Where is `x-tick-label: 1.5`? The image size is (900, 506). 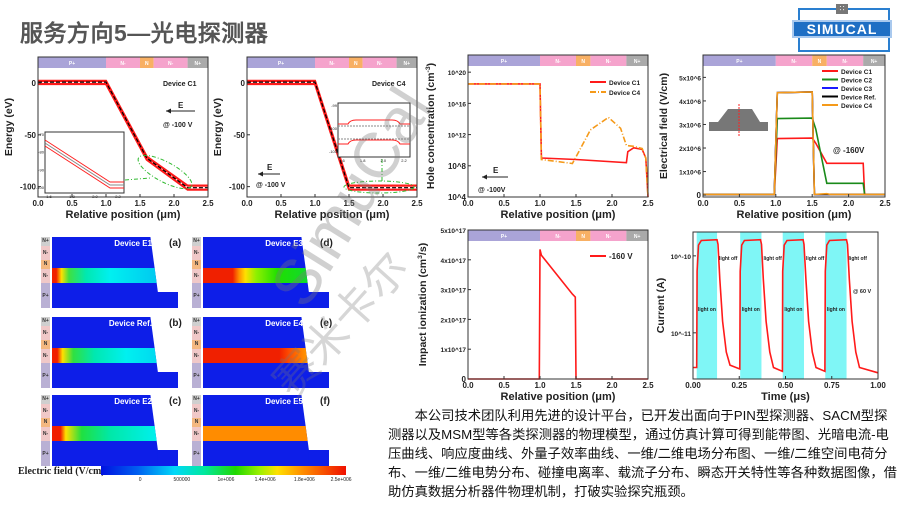
x-tick-label: 1.5 is located at coordinates (576, 203).